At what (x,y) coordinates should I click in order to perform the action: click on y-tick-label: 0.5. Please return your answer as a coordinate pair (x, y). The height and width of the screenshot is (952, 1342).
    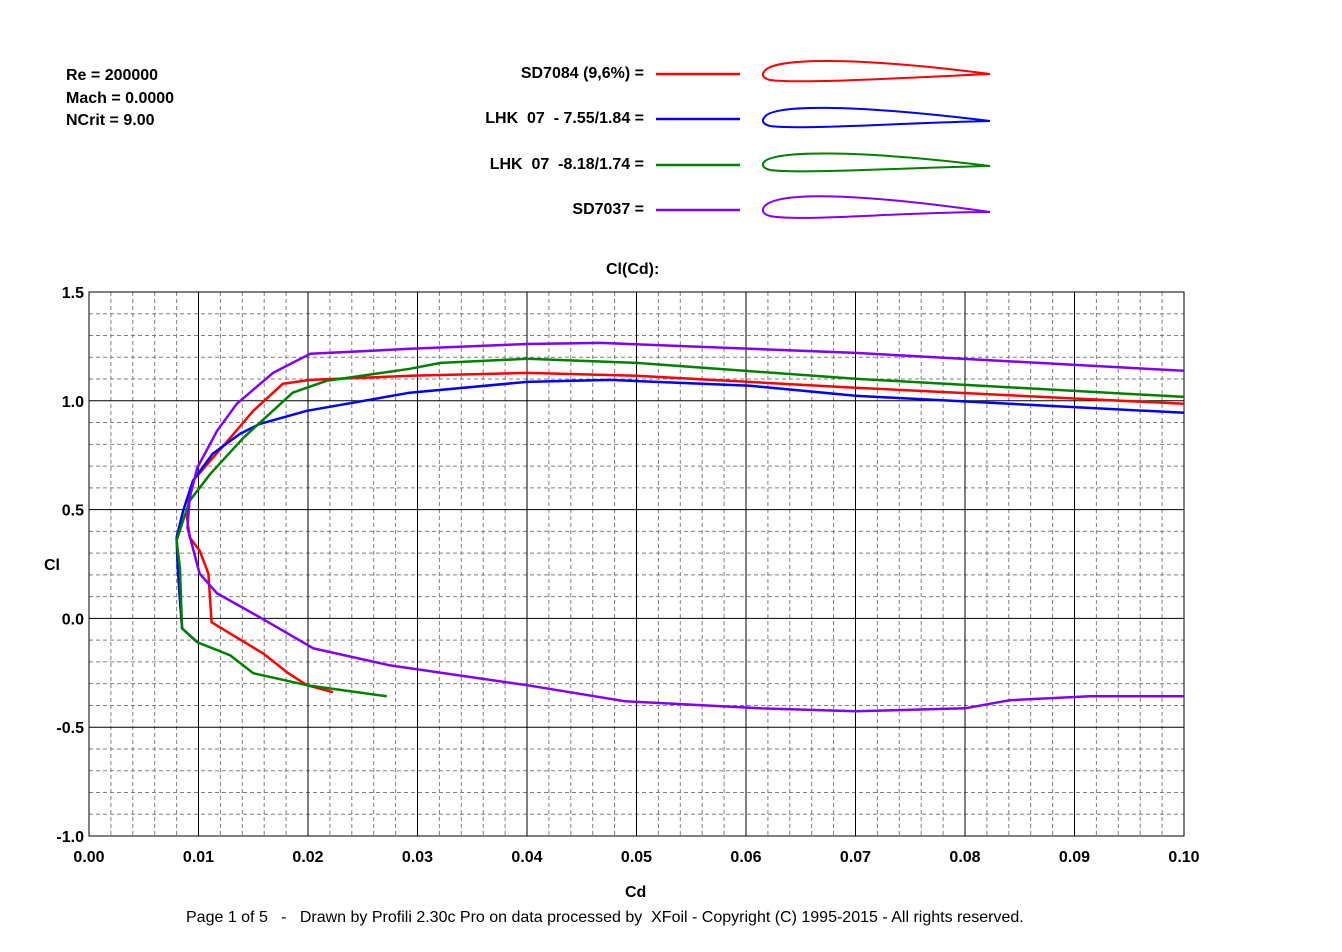
    Looking at the image, I should click on (73, 511).